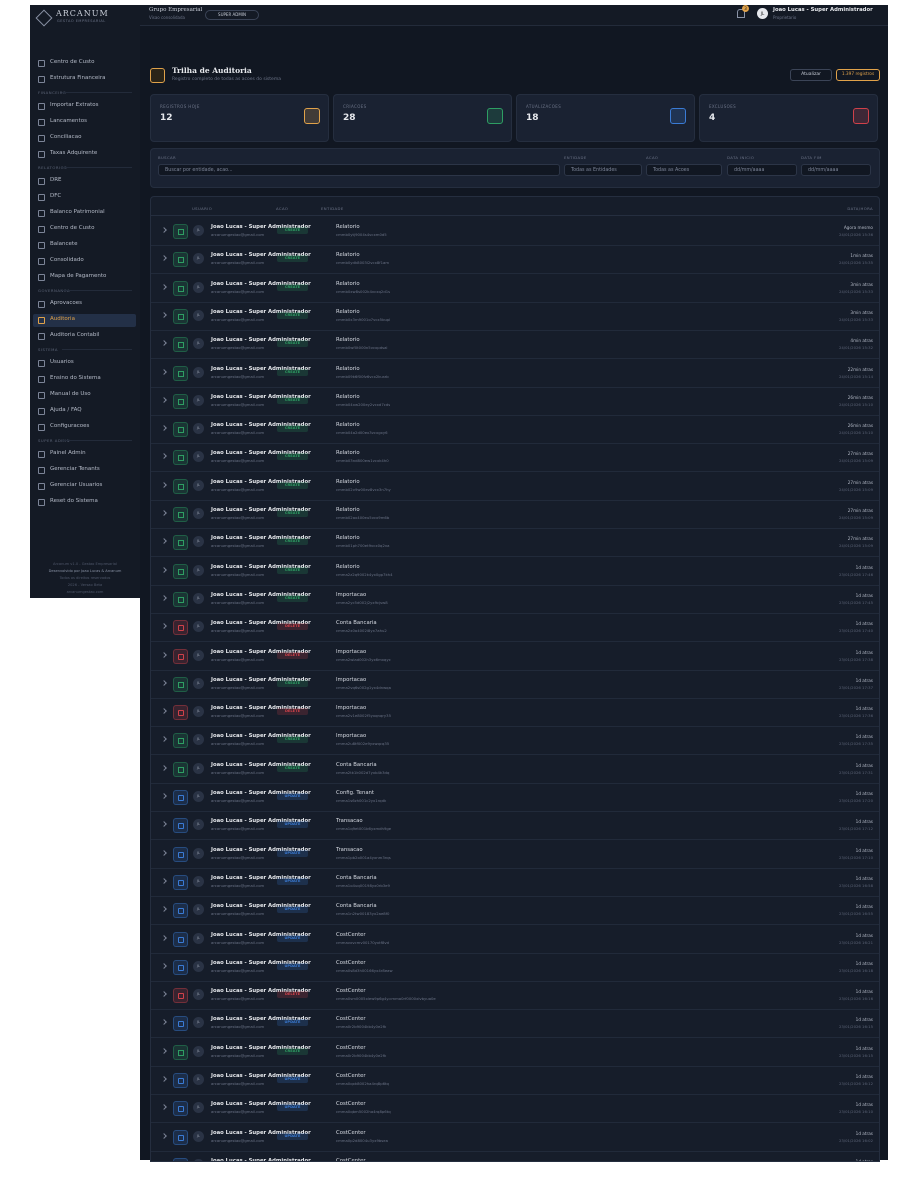  I want to click on filter-input: Todas as Acoes, so click(684, 170).